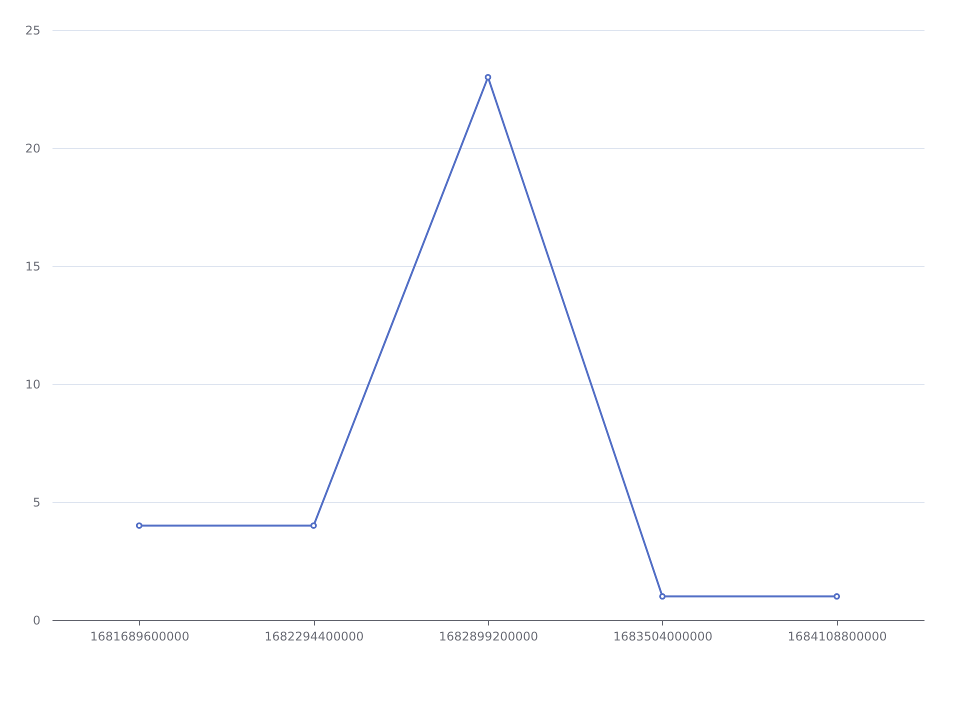 This screenshot has height=708, width=968. Describe the element at coordinates (36, 503) in the screenshot. I see `y-tick-label: 5` at that location.